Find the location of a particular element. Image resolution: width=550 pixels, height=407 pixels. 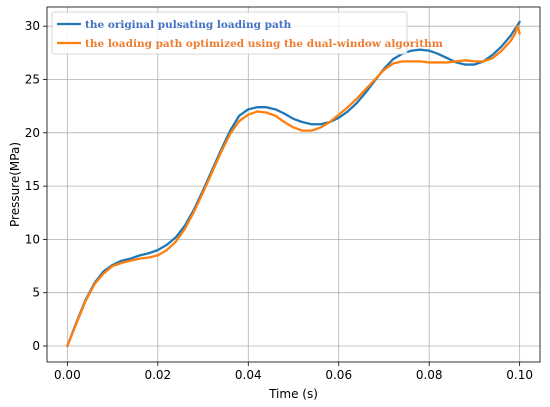

x-tick-label: 0.06 is located at coordinates (338, 375).